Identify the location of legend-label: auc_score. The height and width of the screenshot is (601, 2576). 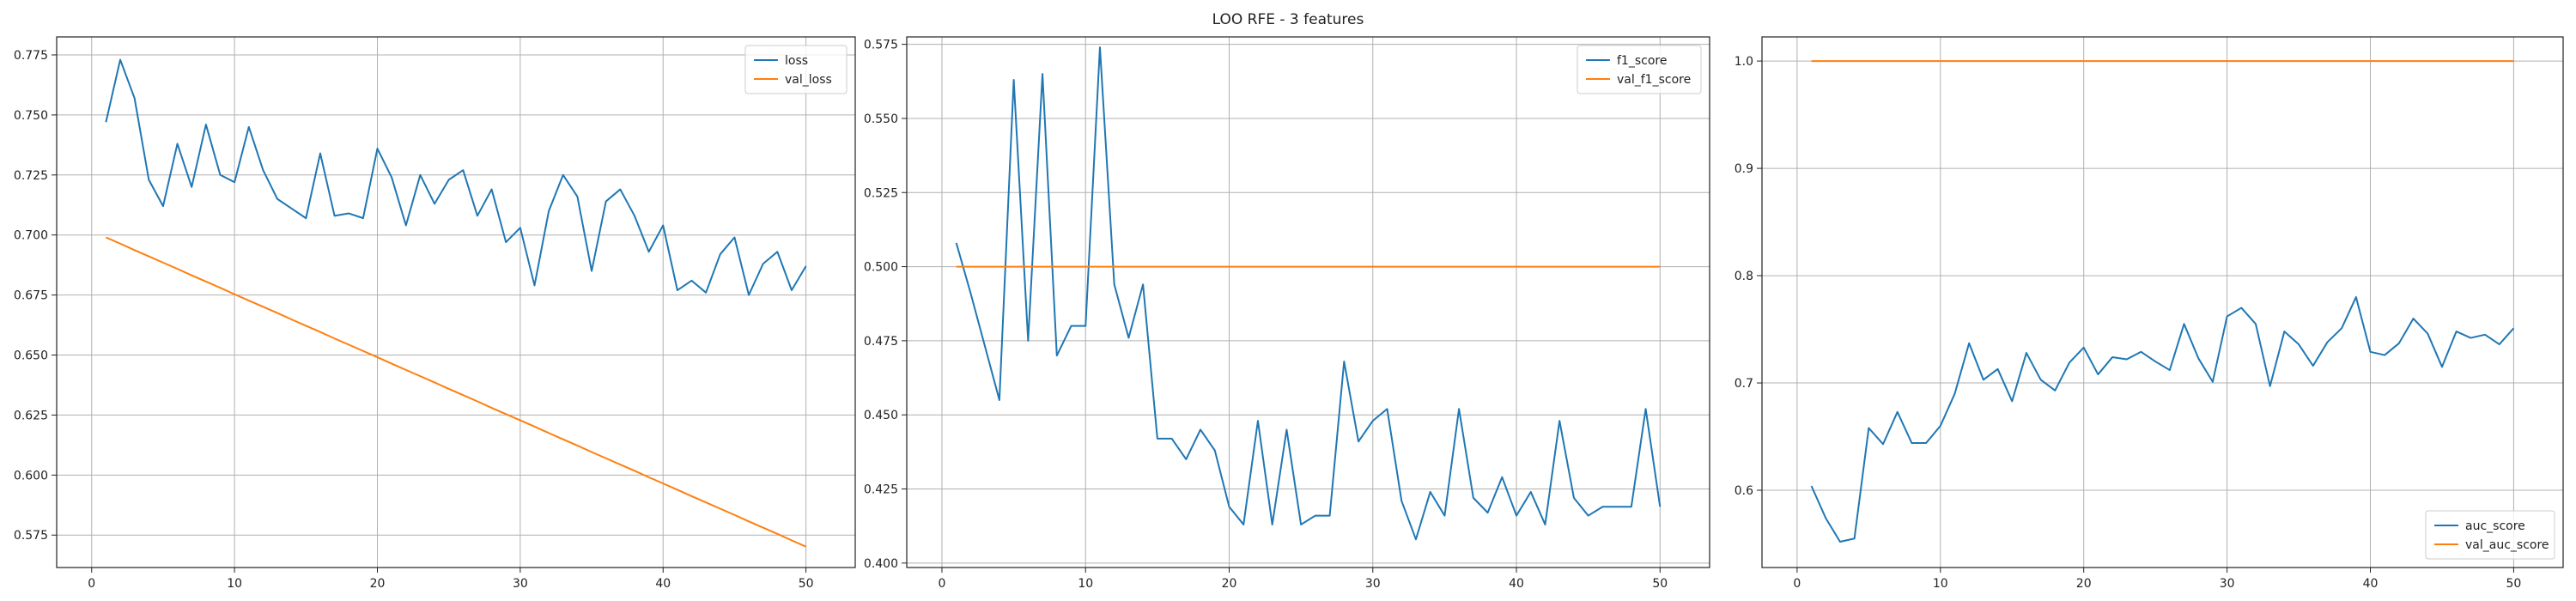
(2495, 526).